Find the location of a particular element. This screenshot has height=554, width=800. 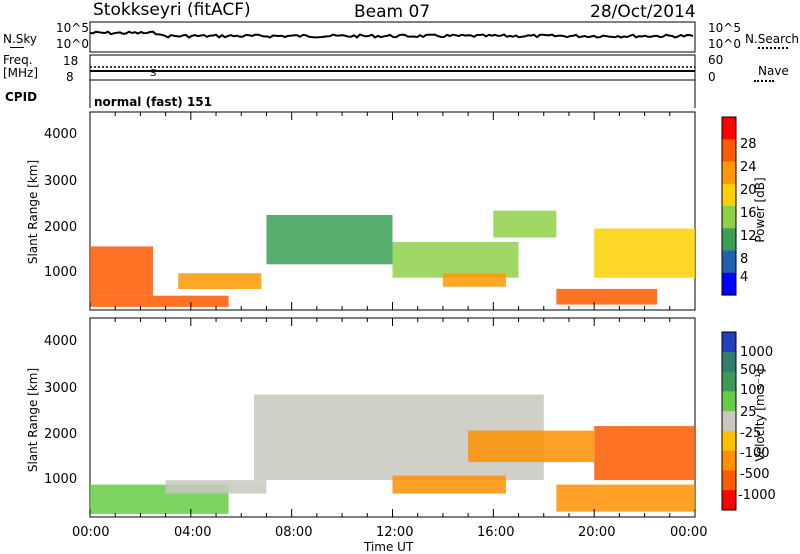

freq-unit-label: [MHz] is located at coordinates (21, 73).